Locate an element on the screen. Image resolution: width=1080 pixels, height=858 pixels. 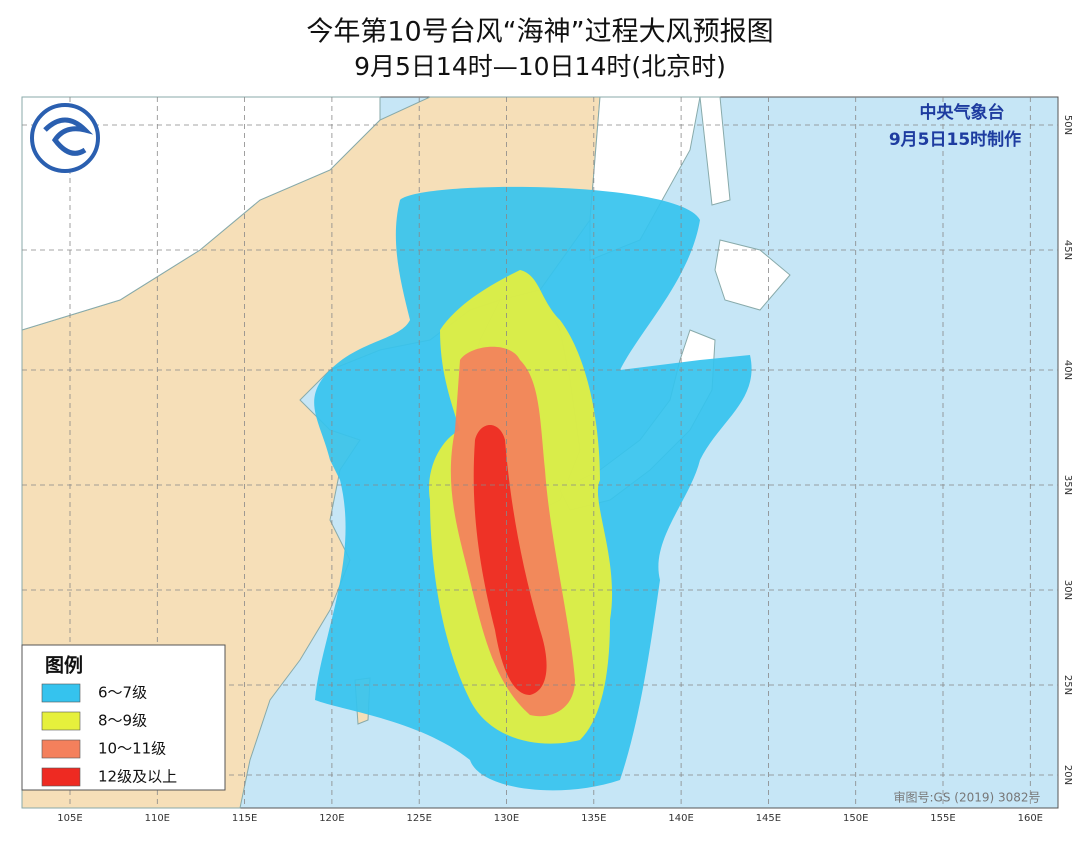
latitude-label: 45N is located at coordinates (1067, 250).